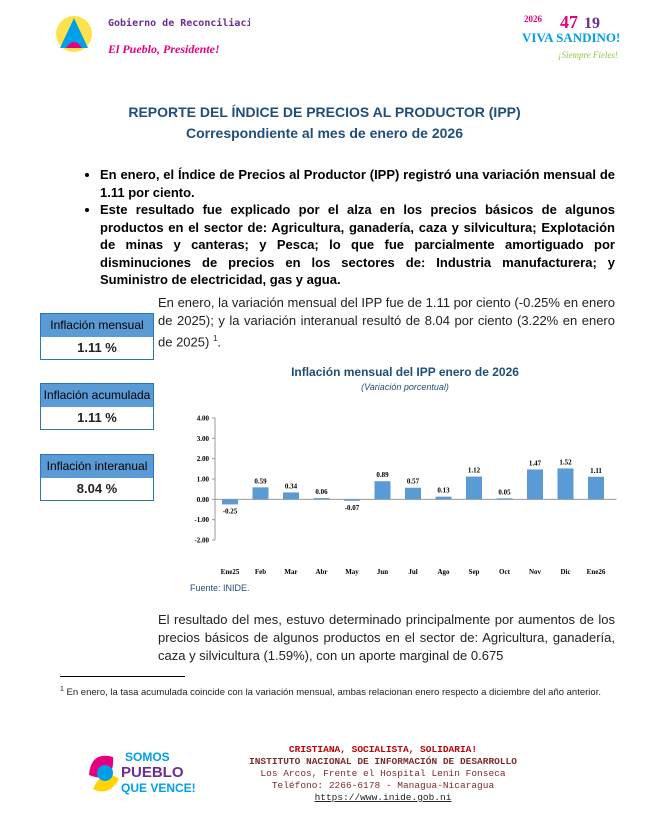 Image resolution: width=649 pixels, height=814 pixels. Describe the element at coordinates (291, 486) in the screenshot. I see `value-label: 0.34` at that location.